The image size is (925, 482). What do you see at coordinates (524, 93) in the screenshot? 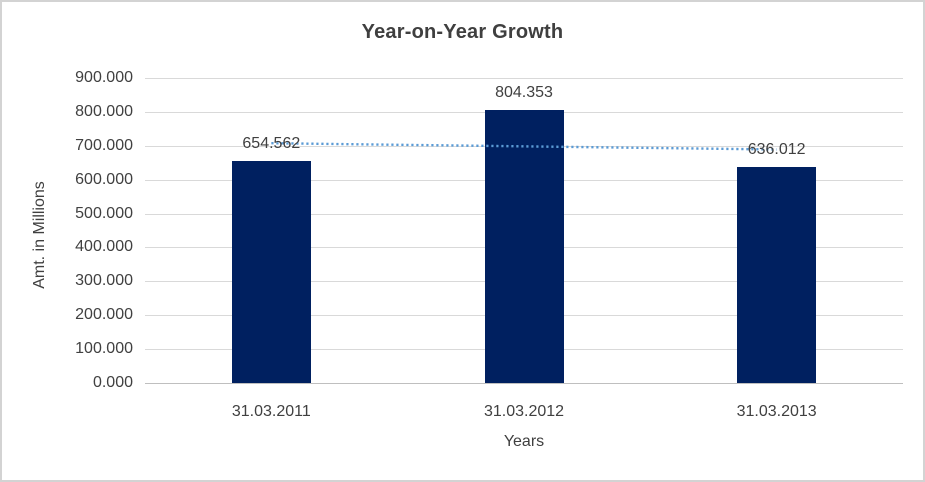
I see `data-label: 804.353` at bounding box center [524, 93].